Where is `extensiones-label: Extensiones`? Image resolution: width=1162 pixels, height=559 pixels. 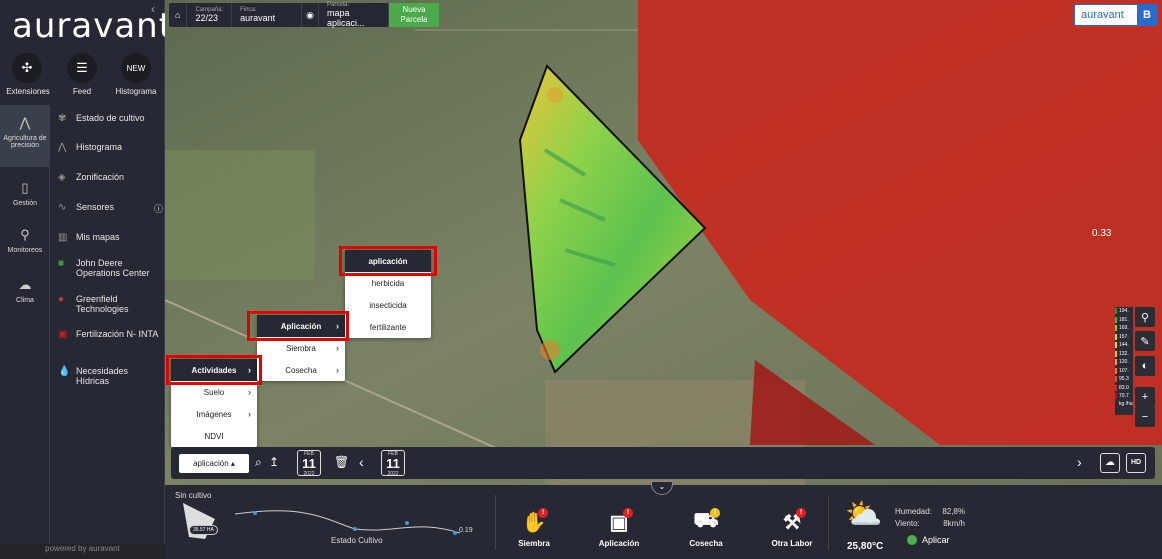 extensiones-label: Extensiones is located at coordinates (28, 91).